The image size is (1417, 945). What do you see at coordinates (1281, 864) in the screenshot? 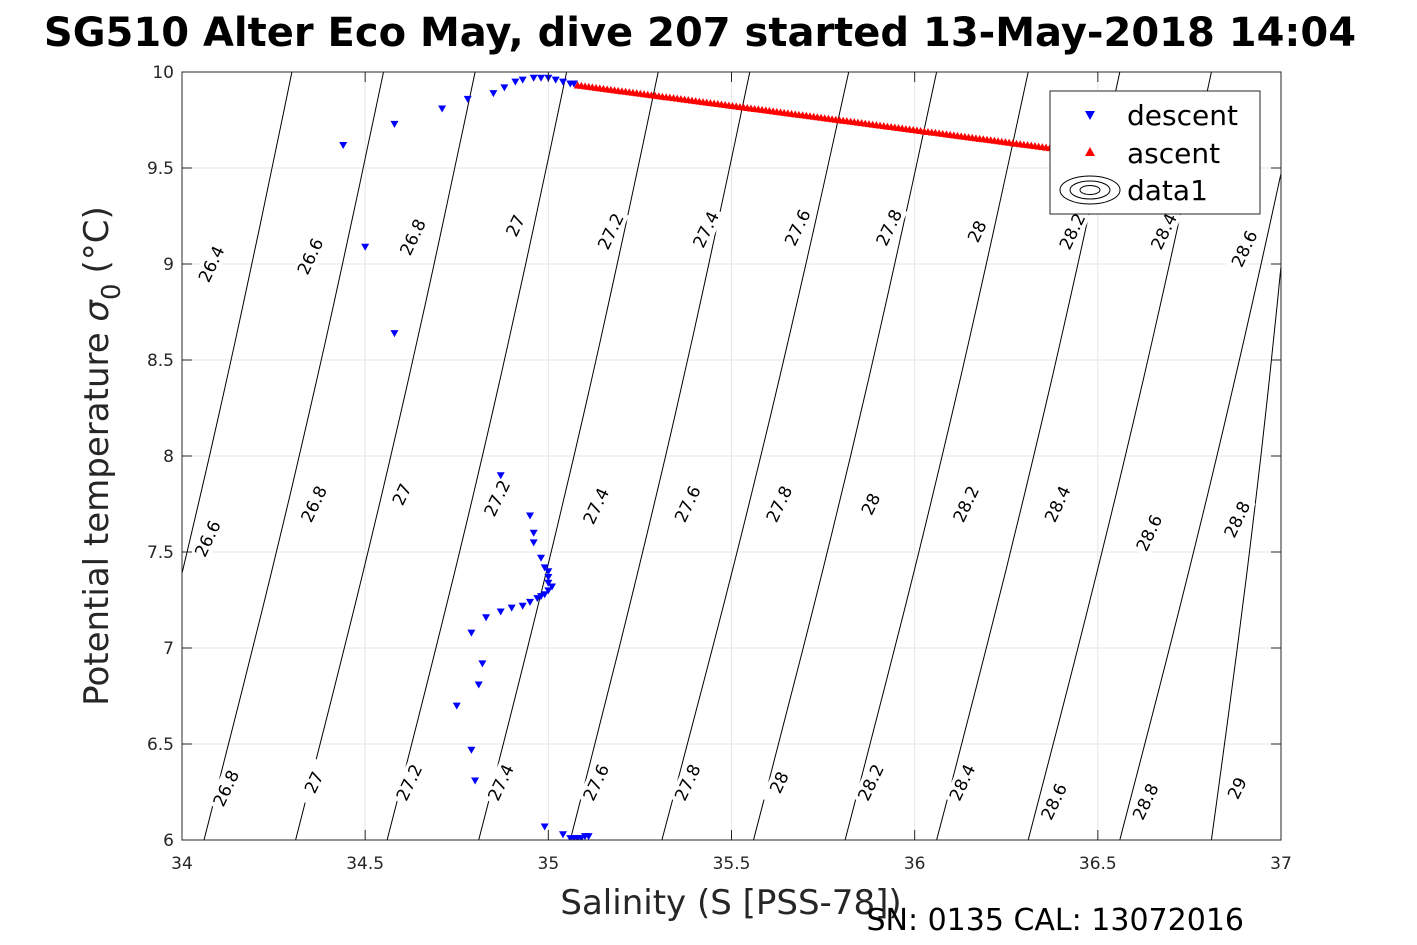
I see `x-tick-label: 37` at bounding box center [1281, 864].